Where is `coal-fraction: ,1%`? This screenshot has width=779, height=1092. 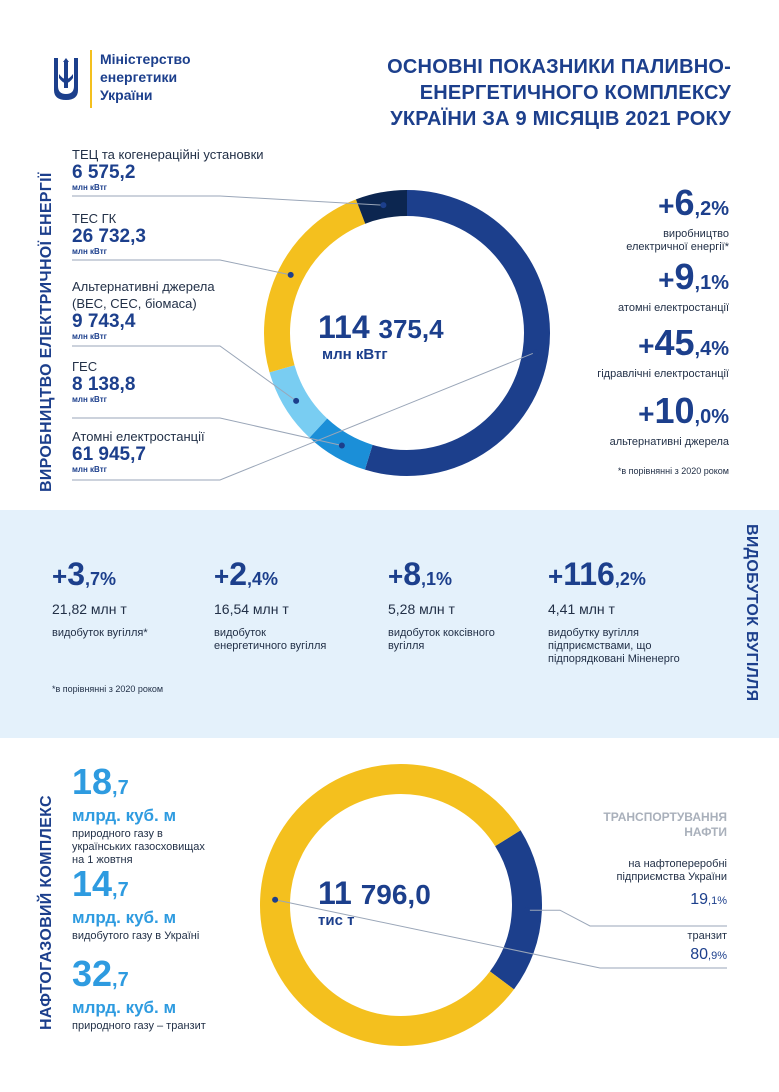 coal-fraction: ,1% is located at coordinates (436, 579).